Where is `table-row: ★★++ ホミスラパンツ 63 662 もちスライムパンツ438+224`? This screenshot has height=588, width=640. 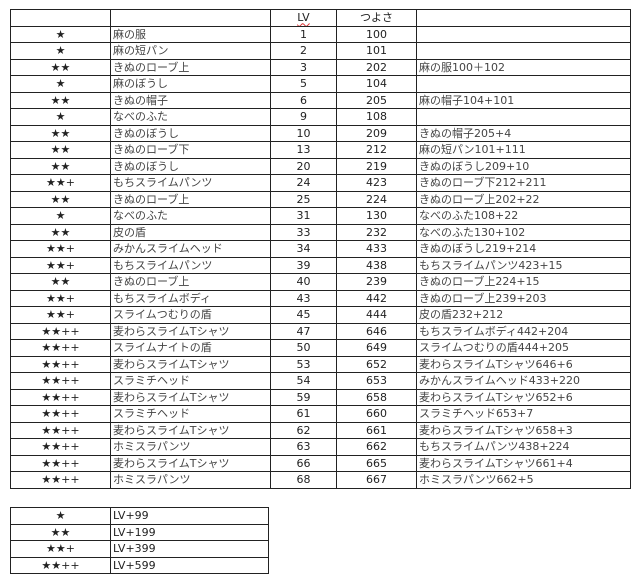 table-row: ★★++ ホミスラパンツ 63 662 もちスライムパンツ438+224 is located at coordinates (320, 447).